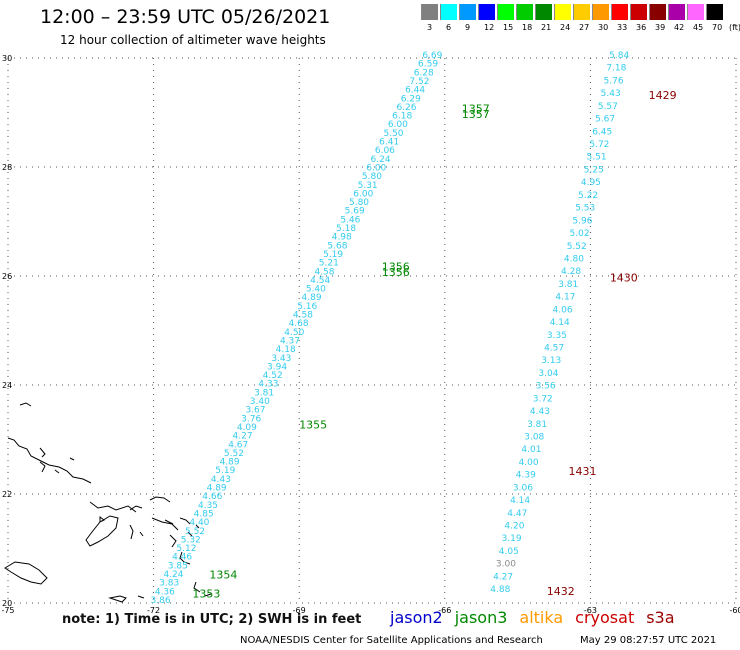 This screenshot has height=650, width=740. What do you see at coordinates (286, 350) in the screenshot?
I see `wave-height-value: 4.18` at bounding box center [286, 350].